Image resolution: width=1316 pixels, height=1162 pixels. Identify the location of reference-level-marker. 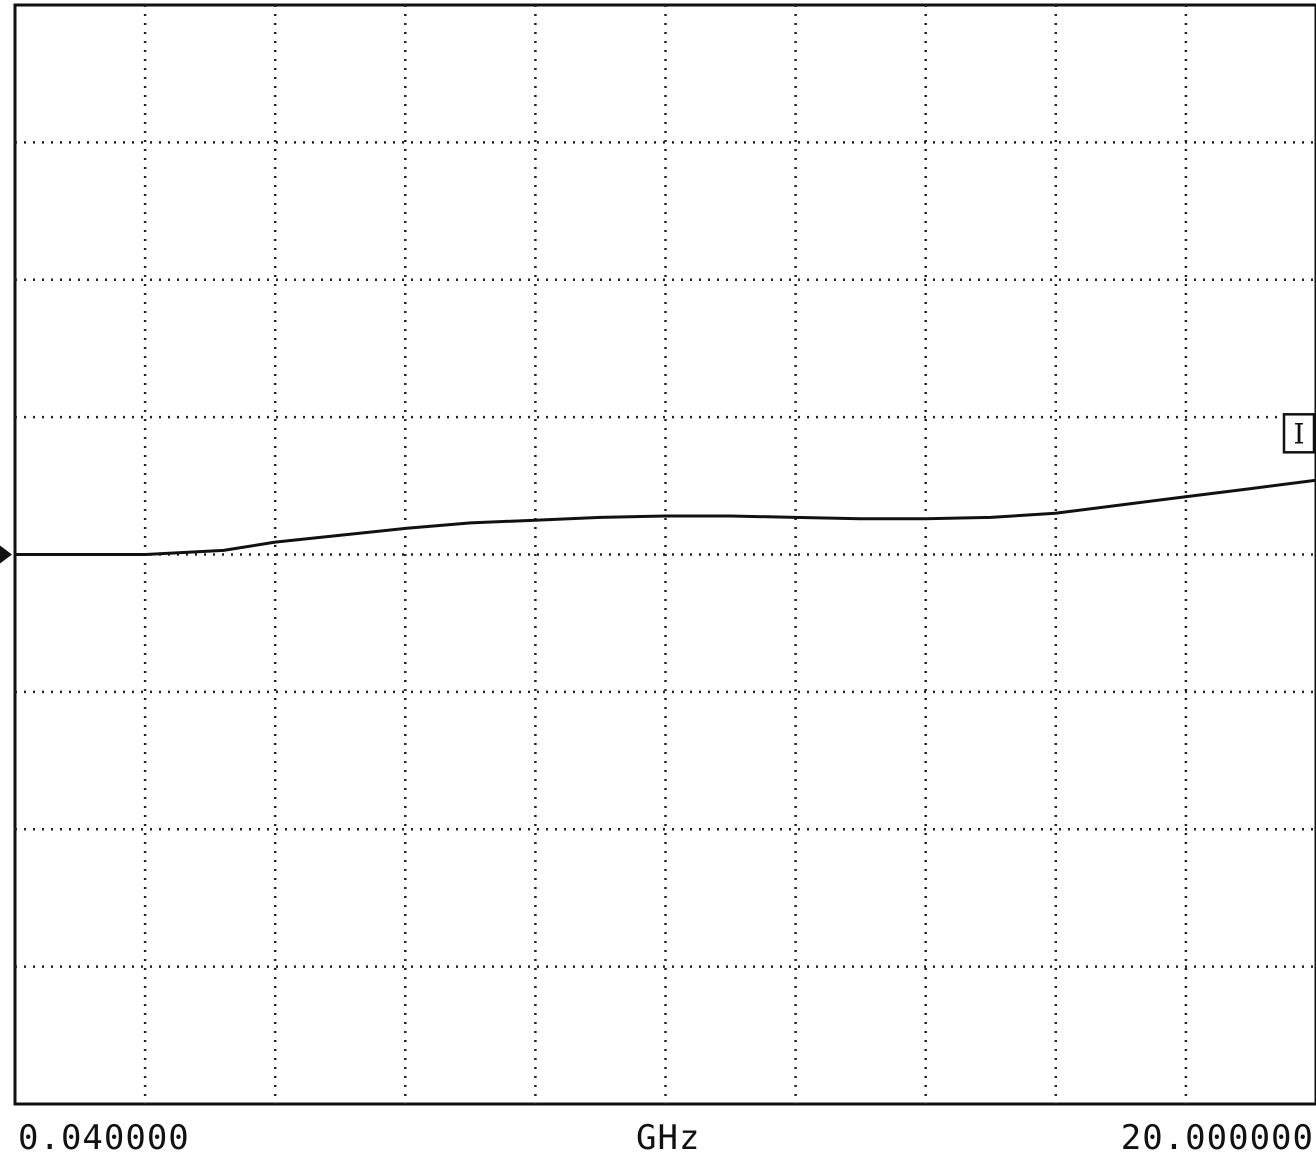
(6, 554).